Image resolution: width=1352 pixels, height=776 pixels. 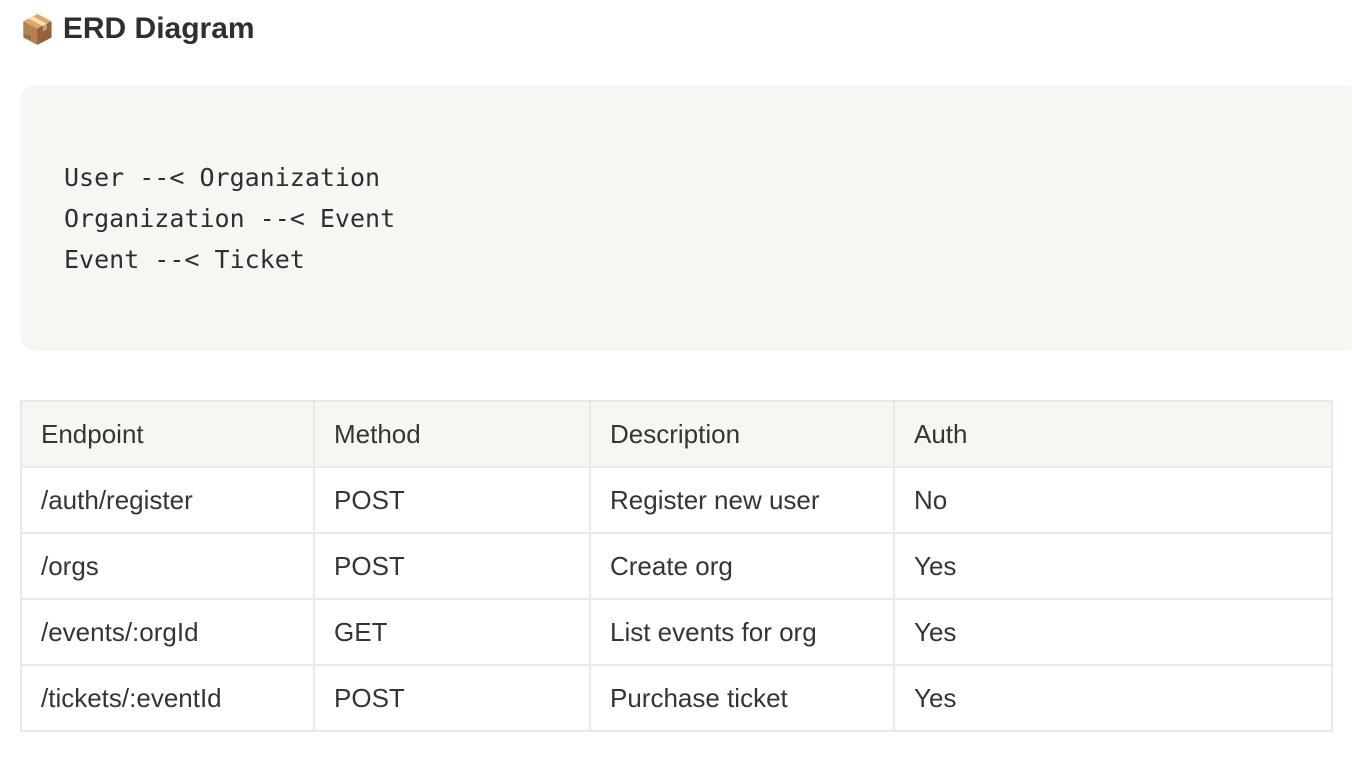 What do you see at coordinates (222, 177) in the screenshot?
I see `code-line: User --< Organization` at bounding box center [222, 177].